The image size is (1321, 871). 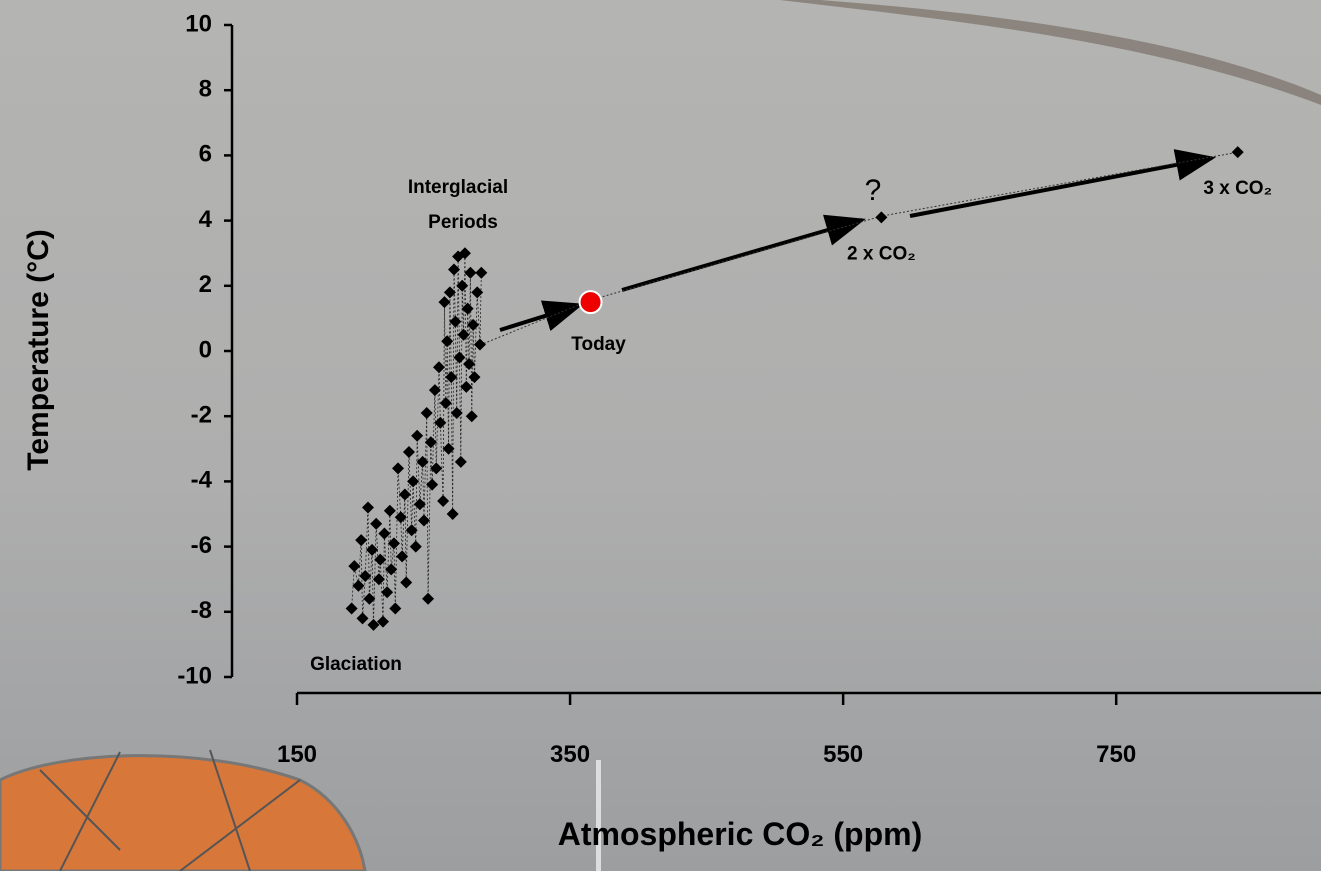 What do you see at coordinates (873, 190) in the screenshot?
I see `annotation: ?` at bounding box center [873, 190].